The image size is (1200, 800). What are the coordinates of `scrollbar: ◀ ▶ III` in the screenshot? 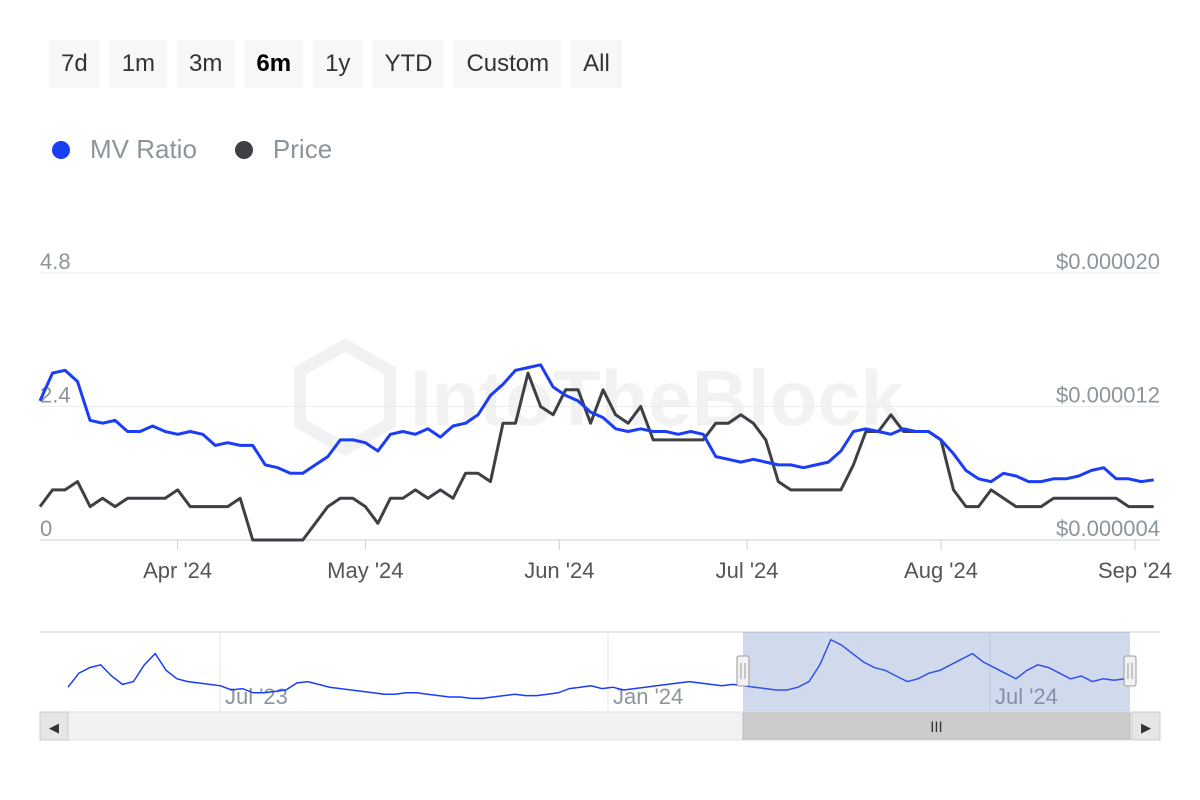 It's located at (600, 726).